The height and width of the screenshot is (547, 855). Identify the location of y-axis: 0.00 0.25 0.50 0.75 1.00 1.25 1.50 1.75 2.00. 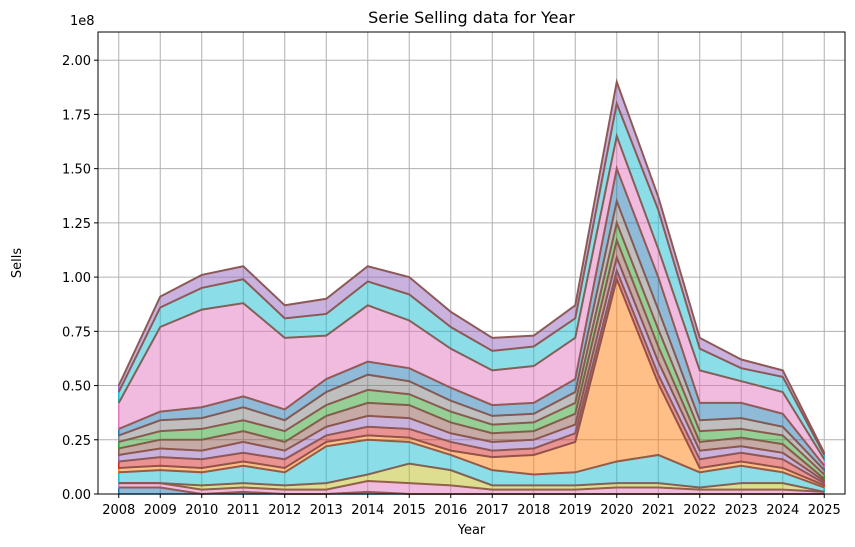
(80, 278).